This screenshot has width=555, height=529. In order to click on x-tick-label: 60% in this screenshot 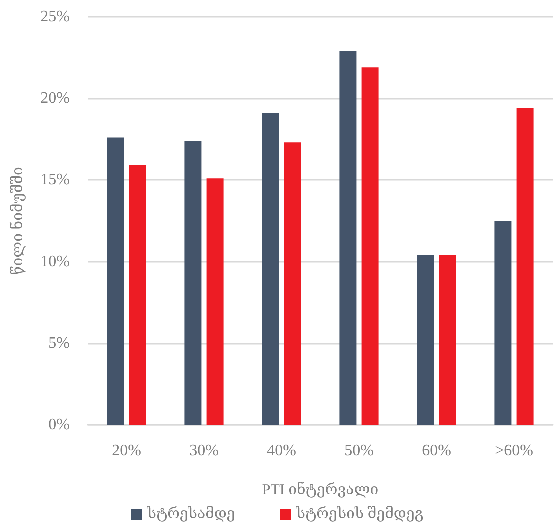, I will do `click(437, 451)`.